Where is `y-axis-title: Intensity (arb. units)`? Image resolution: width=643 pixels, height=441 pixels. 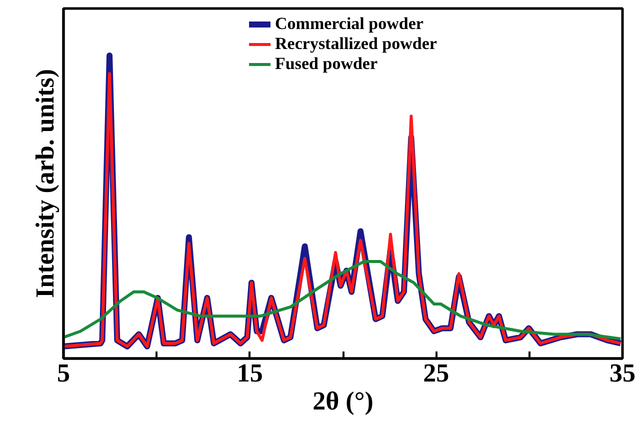 y-axis-title: Intensity (arb. units) is located at coordinates (45, 183).